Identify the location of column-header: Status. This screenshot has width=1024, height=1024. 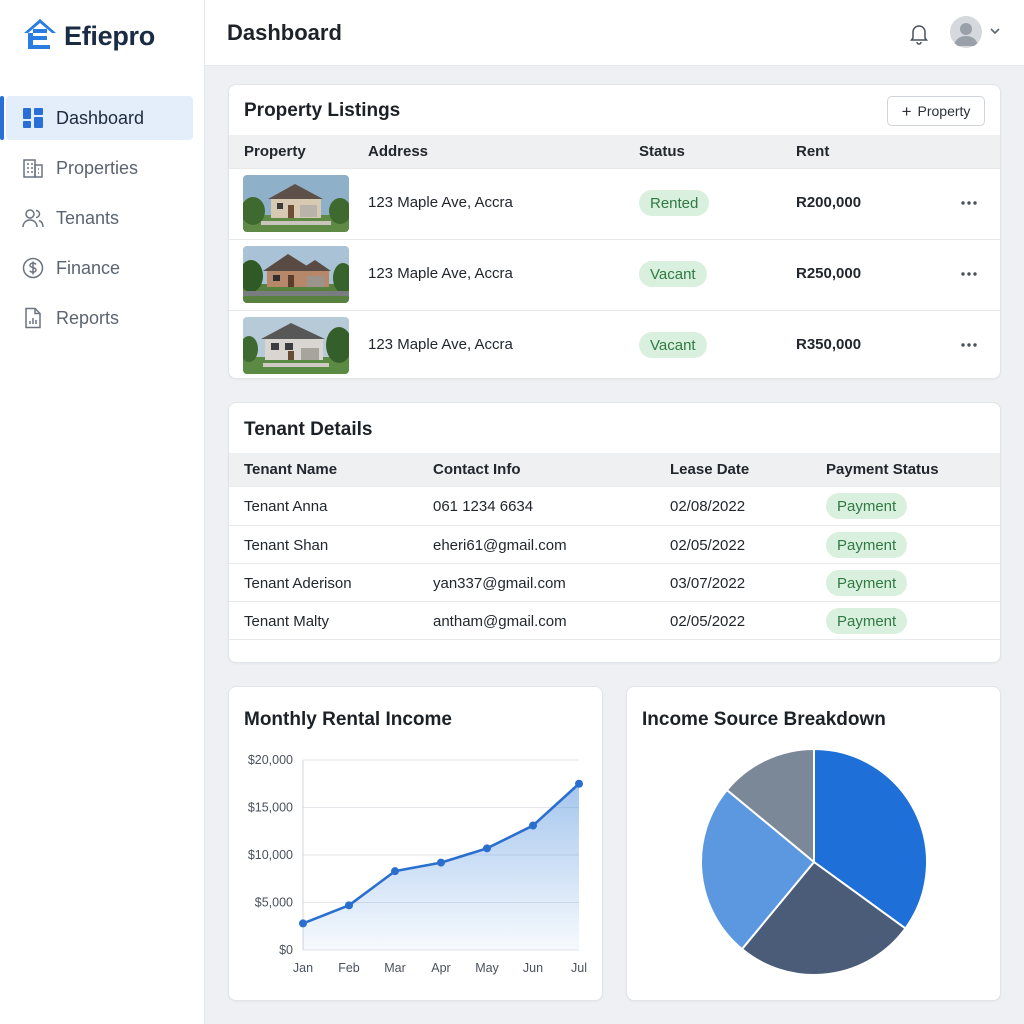
(662, 151).